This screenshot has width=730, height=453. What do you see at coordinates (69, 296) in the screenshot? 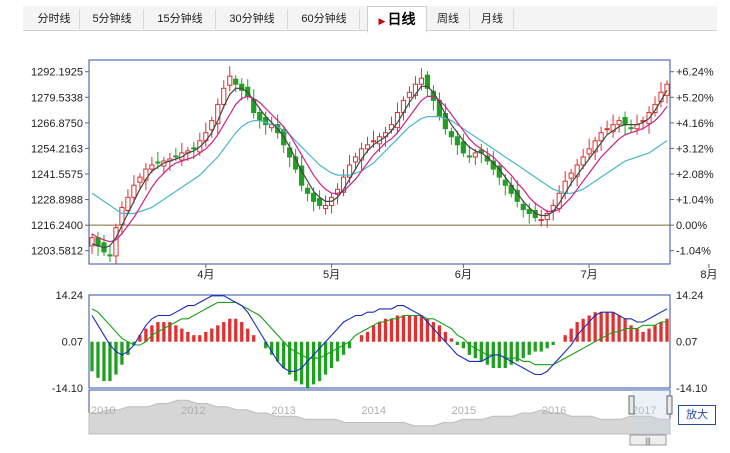
I see `macd-y-tick-label: 14.24` at bounding box center [69, 296].